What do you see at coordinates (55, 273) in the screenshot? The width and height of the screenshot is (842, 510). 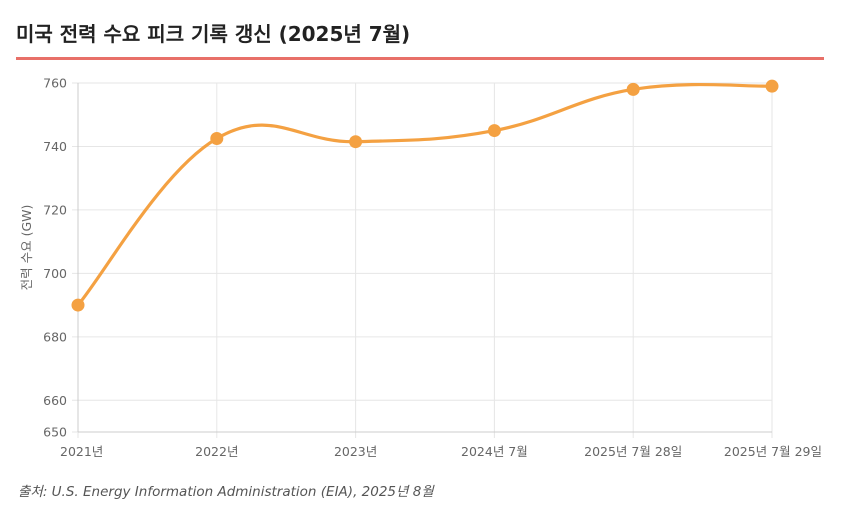 I see `y-tick-label: 700` at bounding box center [55, 273].